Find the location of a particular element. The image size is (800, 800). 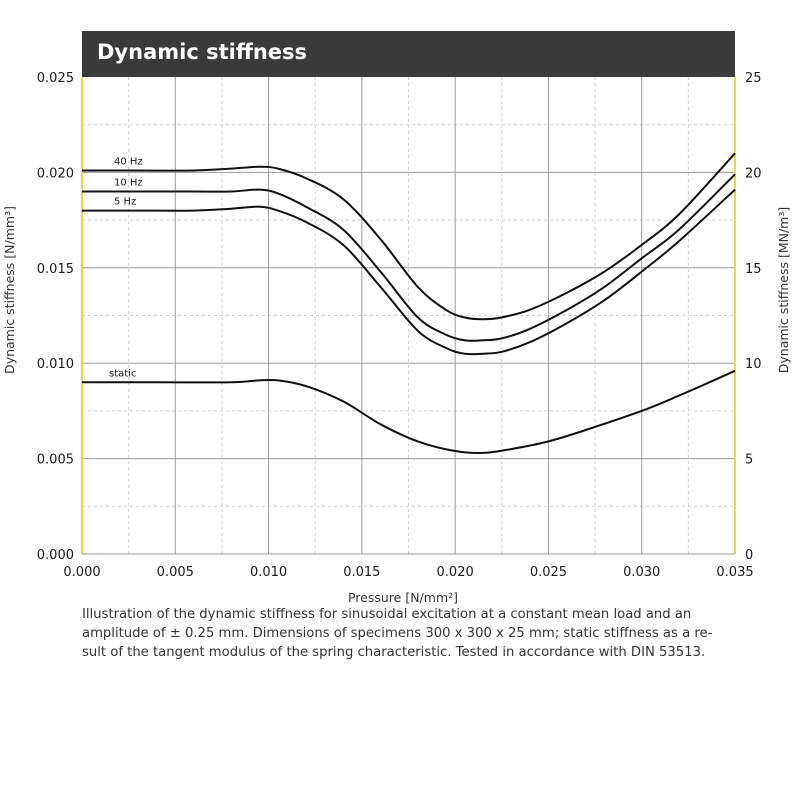

y-tick-label-left: 0.010 is located at coordinates (55, 364).